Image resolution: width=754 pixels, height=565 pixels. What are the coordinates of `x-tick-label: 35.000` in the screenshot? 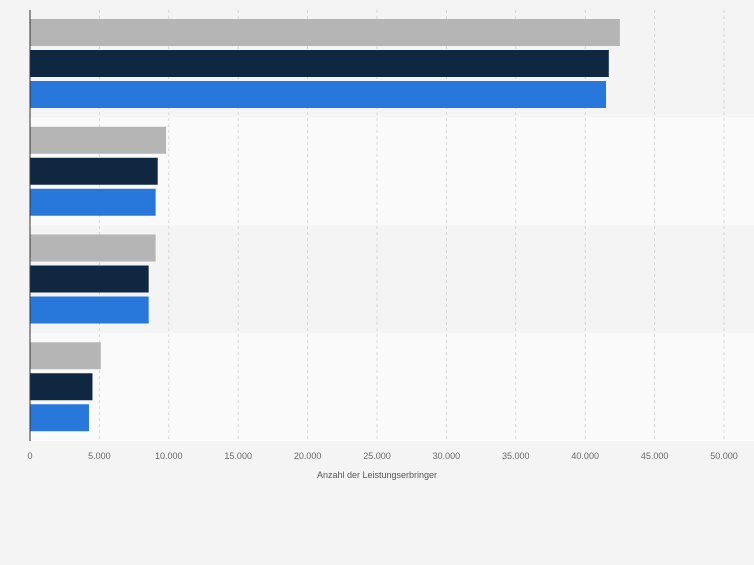 It's located at (516, 456).